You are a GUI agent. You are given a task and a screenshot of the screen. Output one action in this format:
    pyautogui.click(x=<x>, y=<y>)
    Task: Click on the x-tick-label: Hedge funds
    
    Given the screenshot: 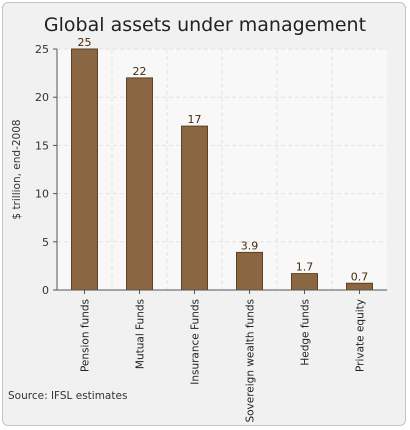 What is the action you would take?
    pyautogui.click(x=306, y=332)
    